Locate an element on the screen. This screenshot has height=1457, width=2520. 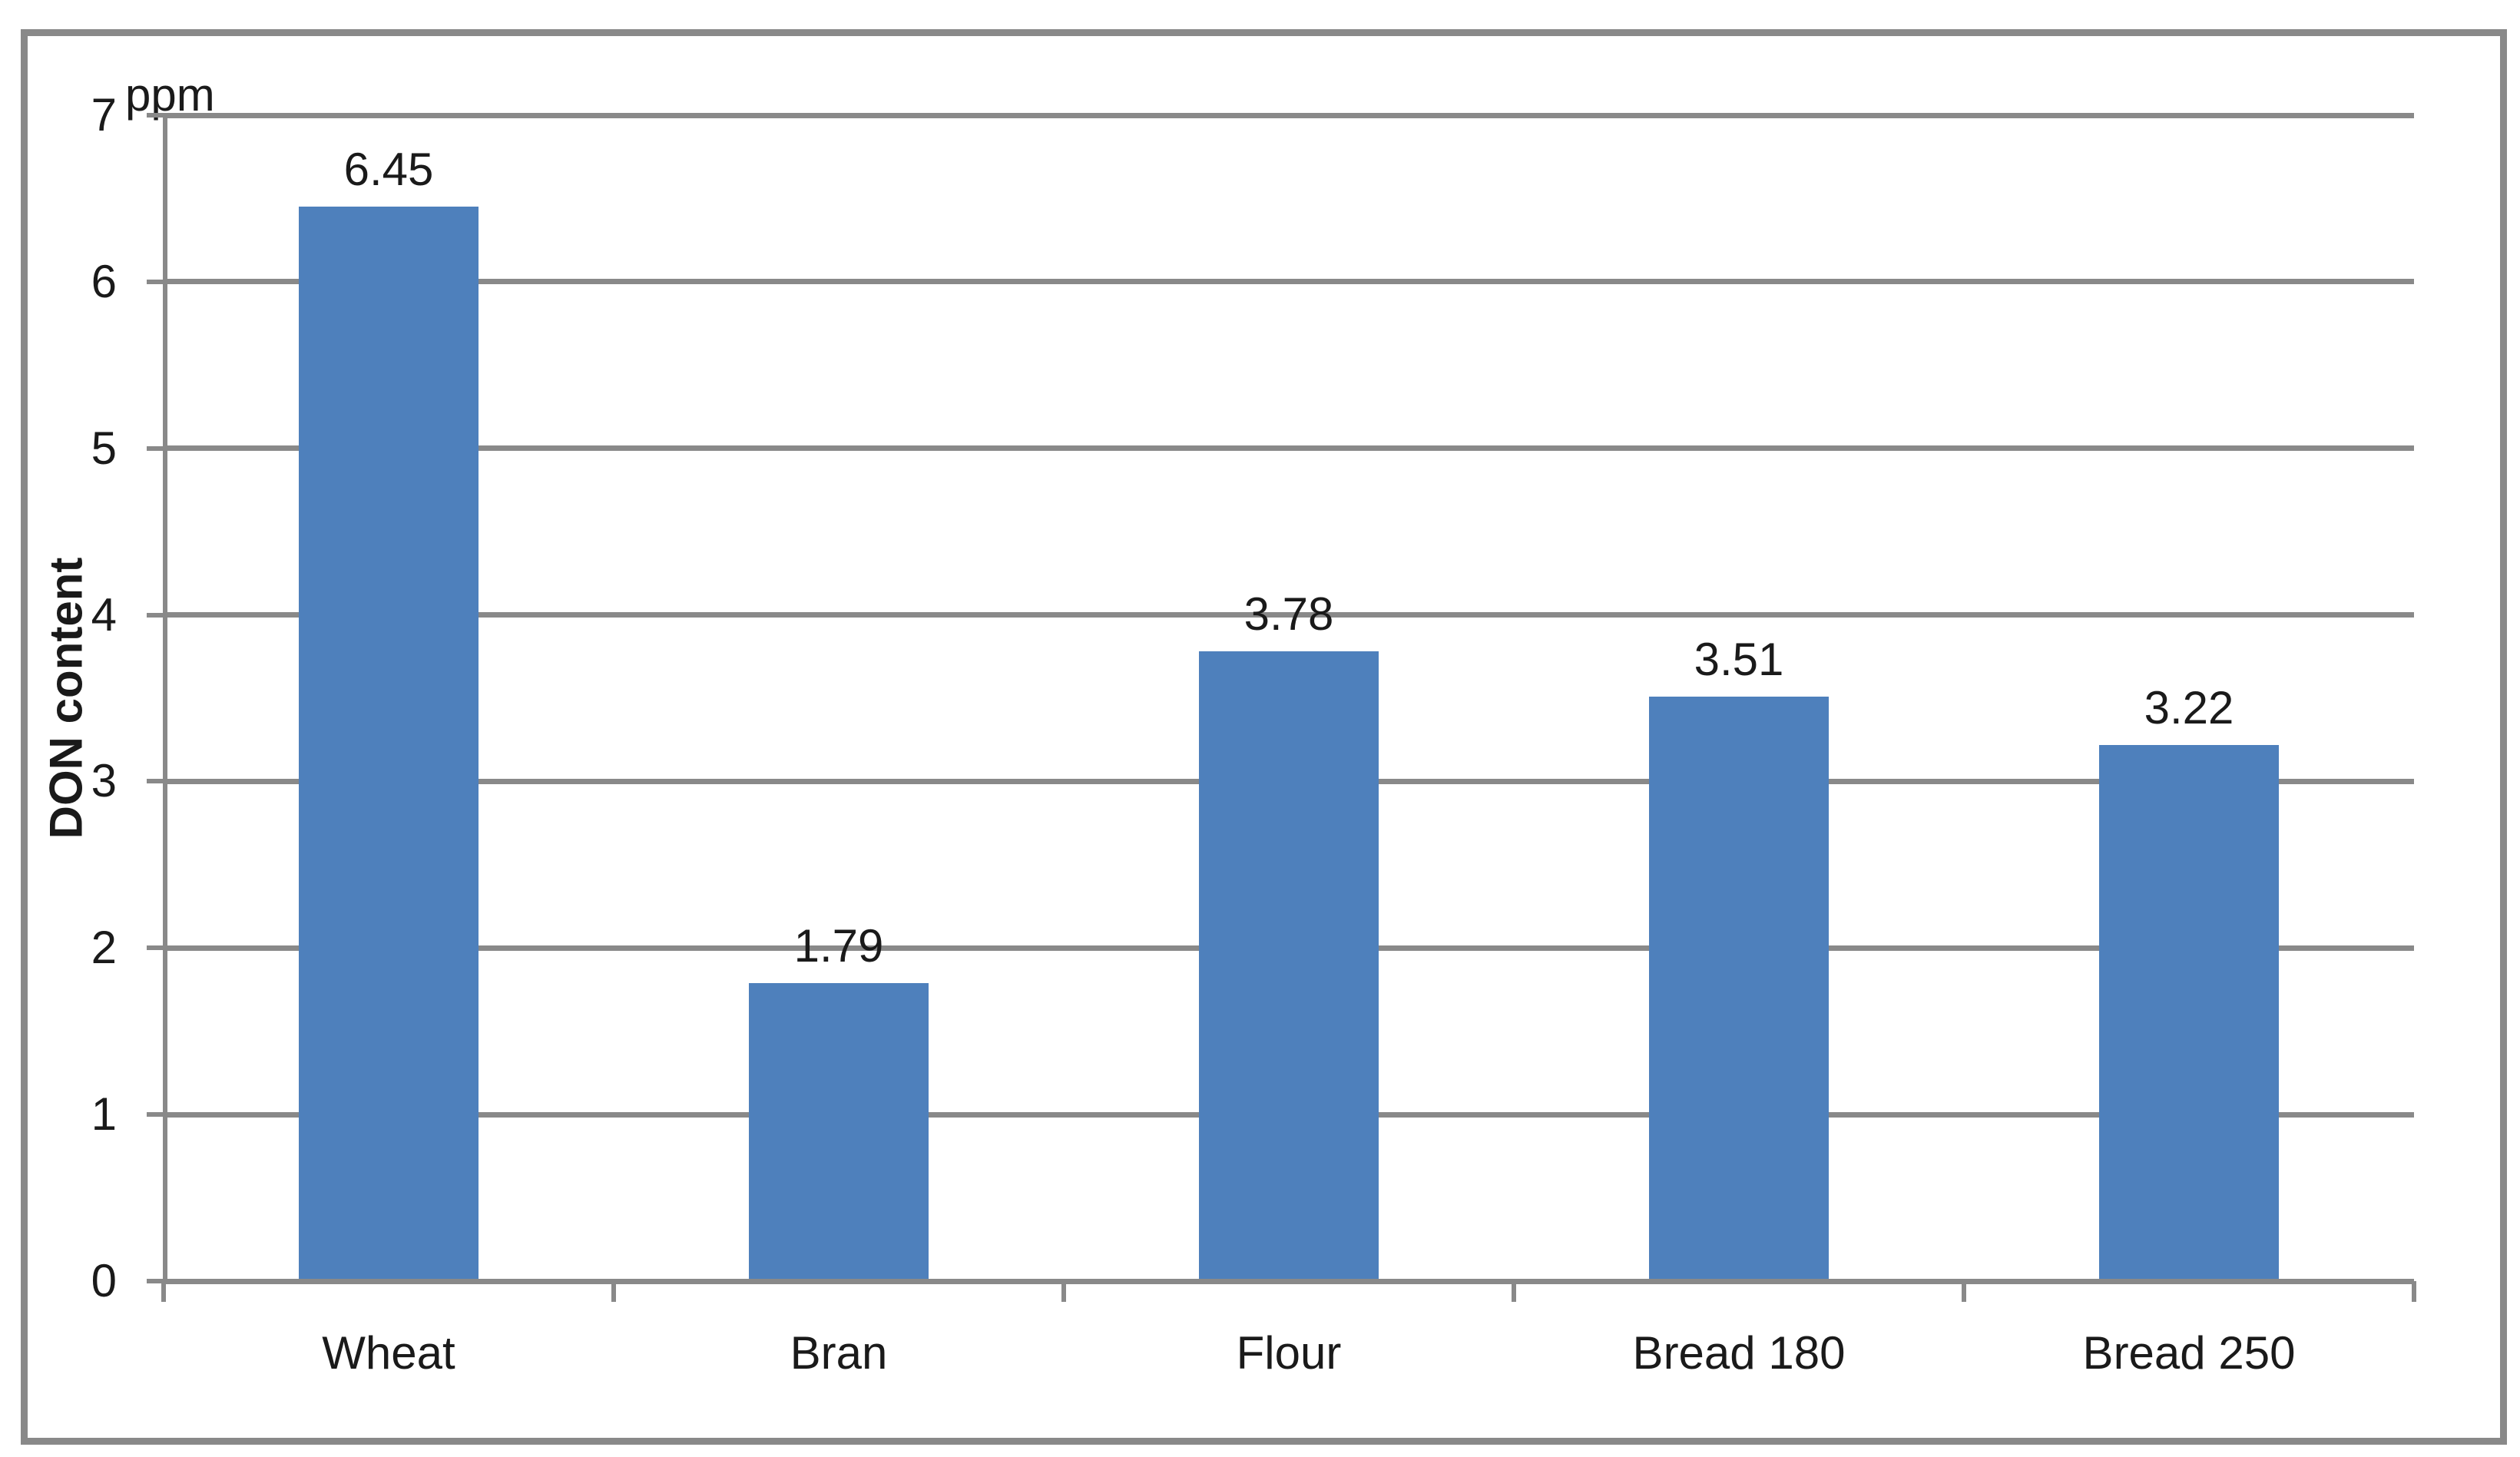
bar-value-label-bread-250: 3.22 is located at coordinates (2189, 707).